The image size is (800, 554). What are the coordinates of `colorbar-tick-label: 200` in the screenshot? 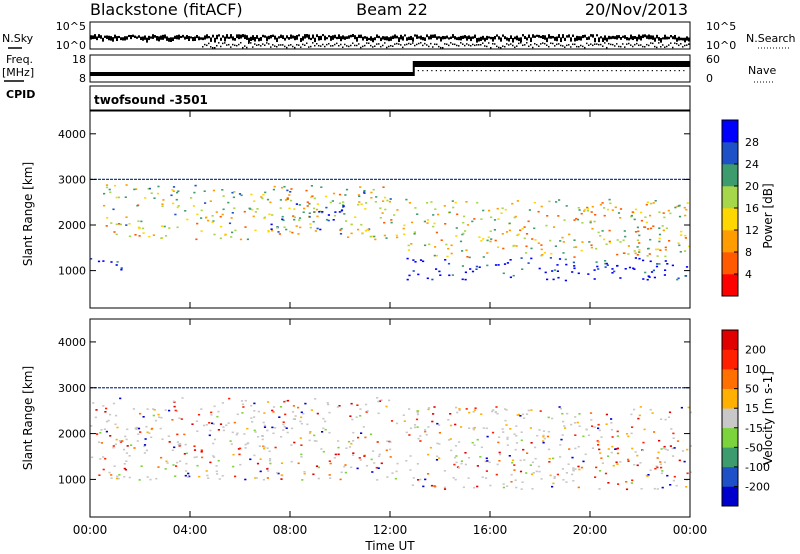 It's located at (755, 350).